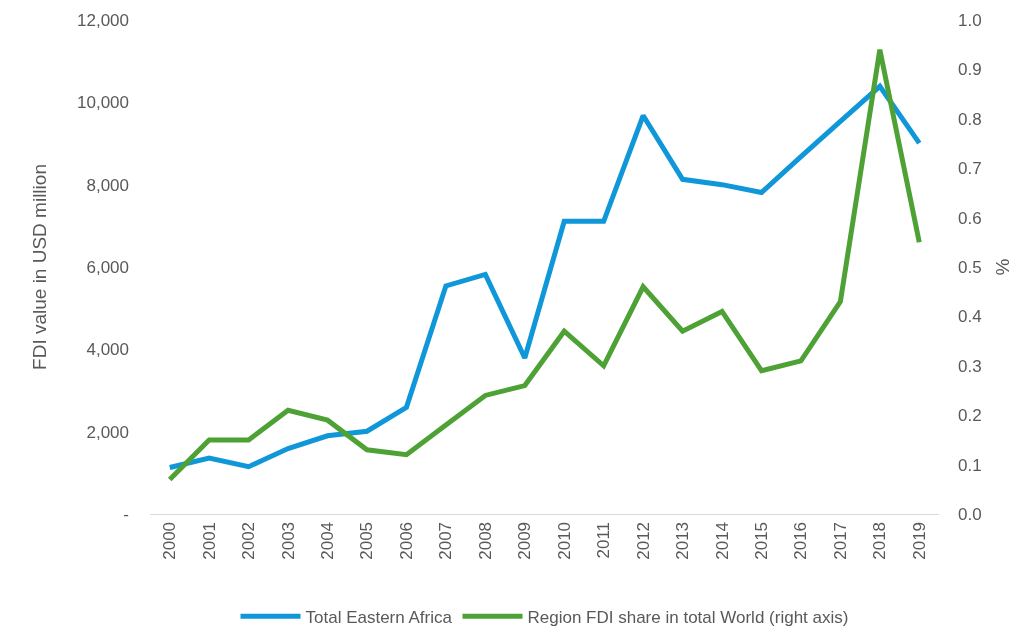 This screenshot has width=1028, height=631. What do you see at coordinates (722, 540) in the screenshot?
I see `x-tick-label: 2014` at bounding box center [722, 540].